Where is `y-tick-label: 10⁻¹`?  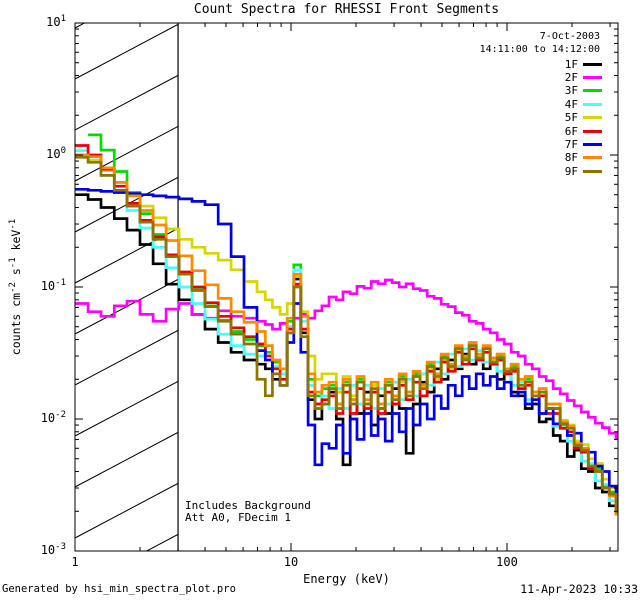 y-tick-label: 10⁻¹ is located at coordinates (53, 285).